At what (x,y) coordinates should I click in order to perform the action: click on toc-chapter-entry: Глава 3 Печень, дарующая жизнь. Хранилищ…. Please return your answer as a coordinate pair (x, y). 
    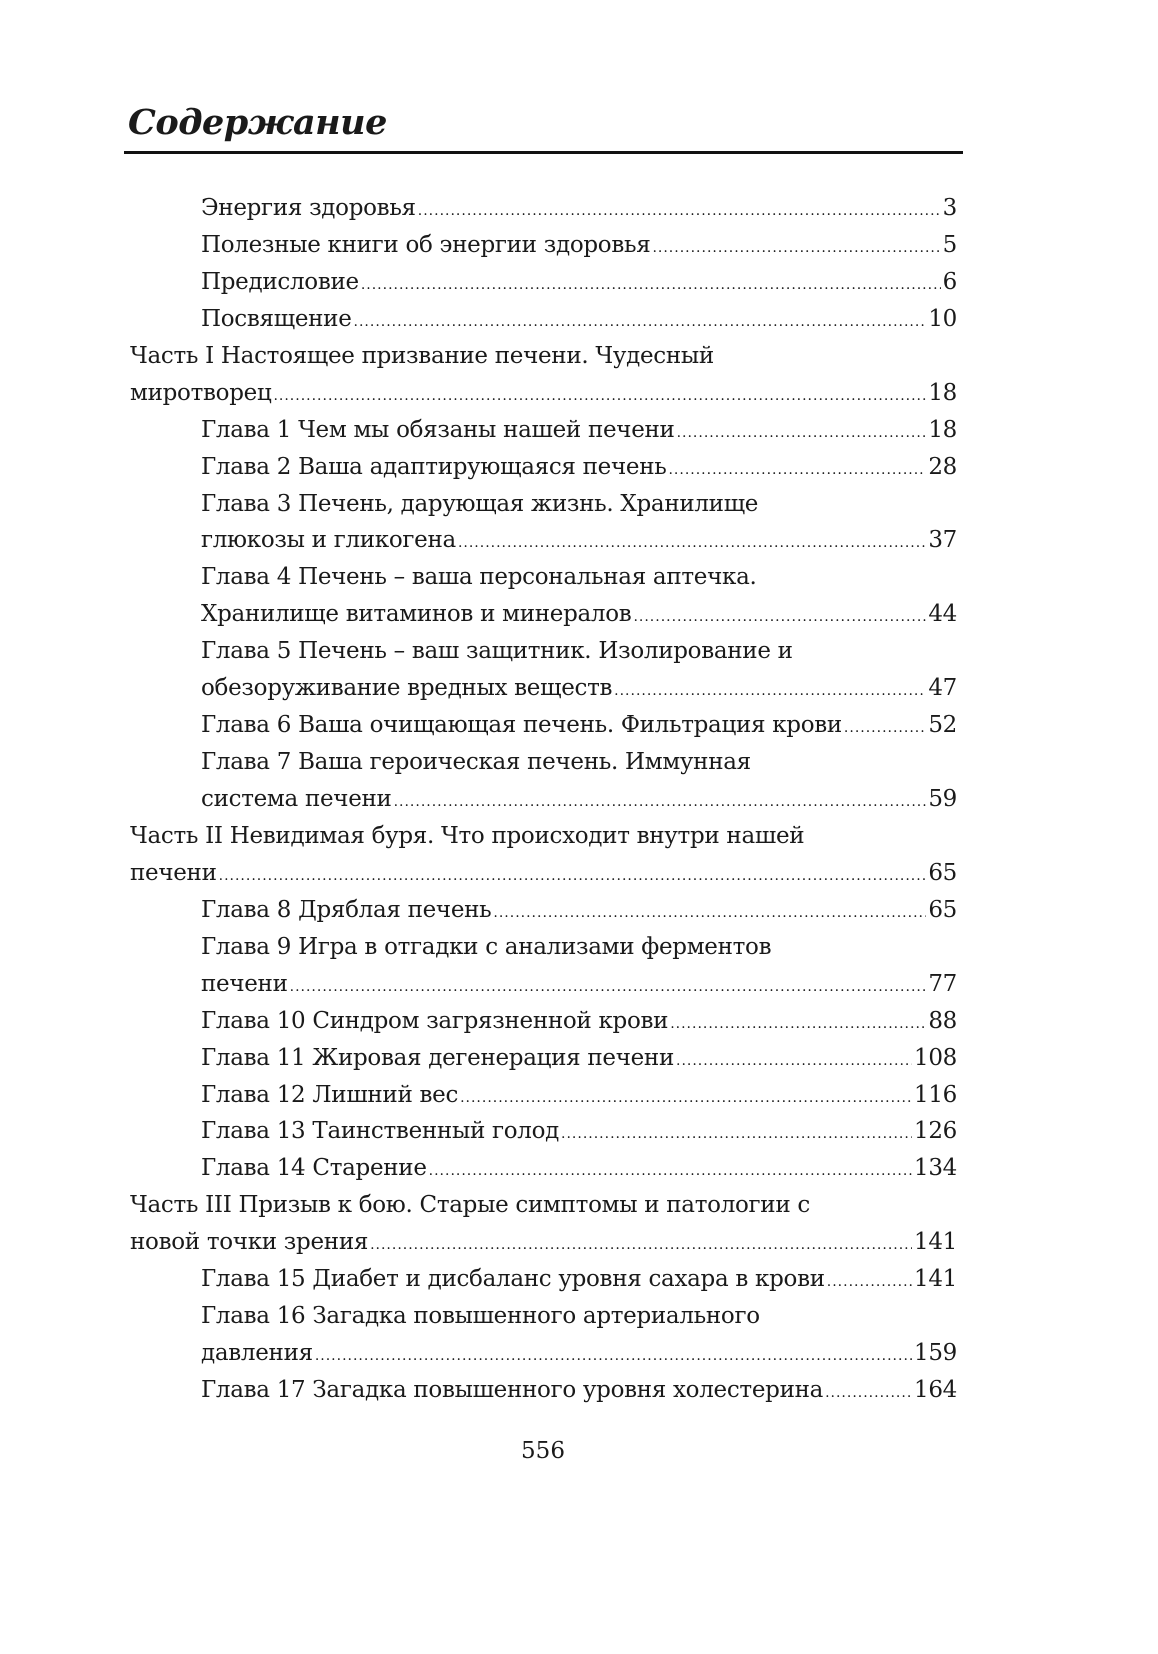
    Looking at the image, I should click on (543, 523).